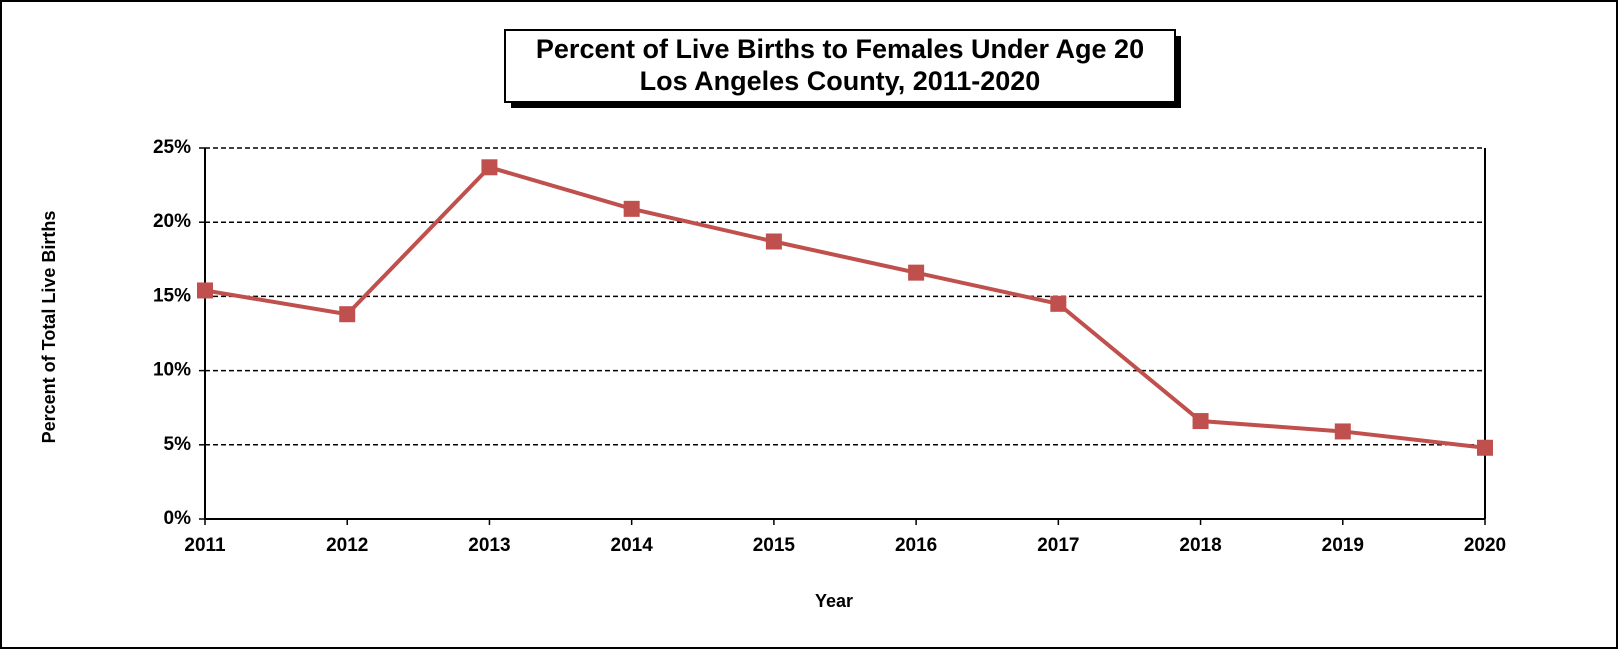  Describe the element at coordinates (1200, 545) in the screenshot. I see `x-tick-label: 2018` at that location.